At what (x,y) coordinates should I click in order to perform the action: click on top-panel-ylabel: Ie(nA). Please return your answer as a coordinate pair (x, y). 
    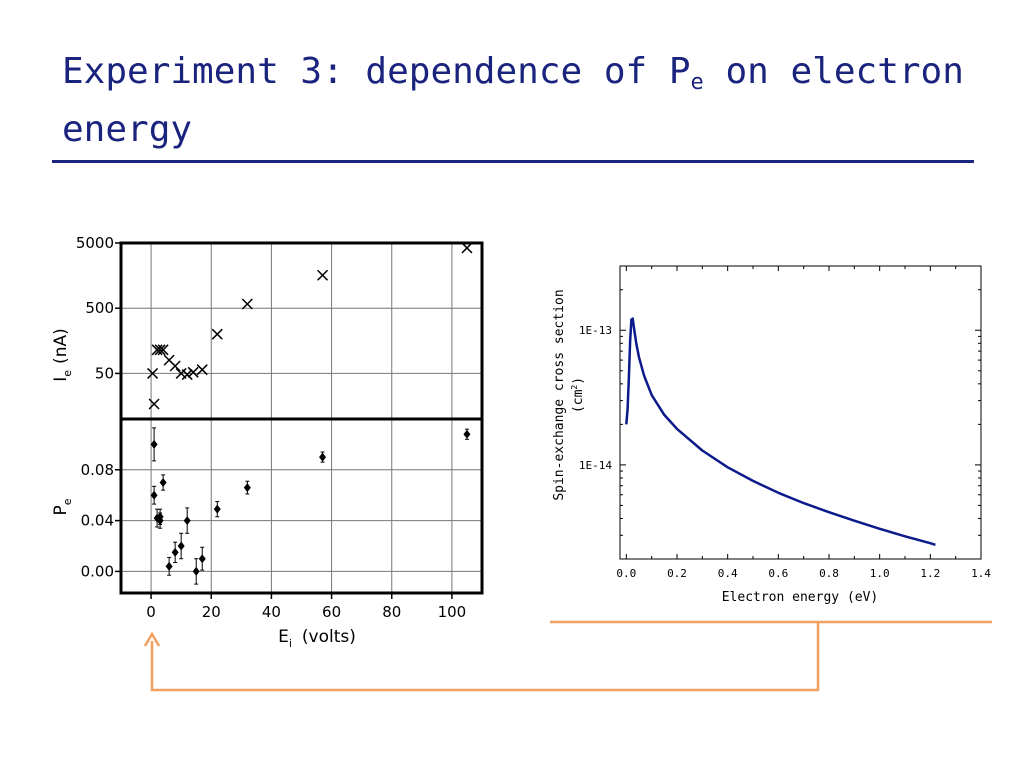
    Looking at the image, I should click on (62, 354).